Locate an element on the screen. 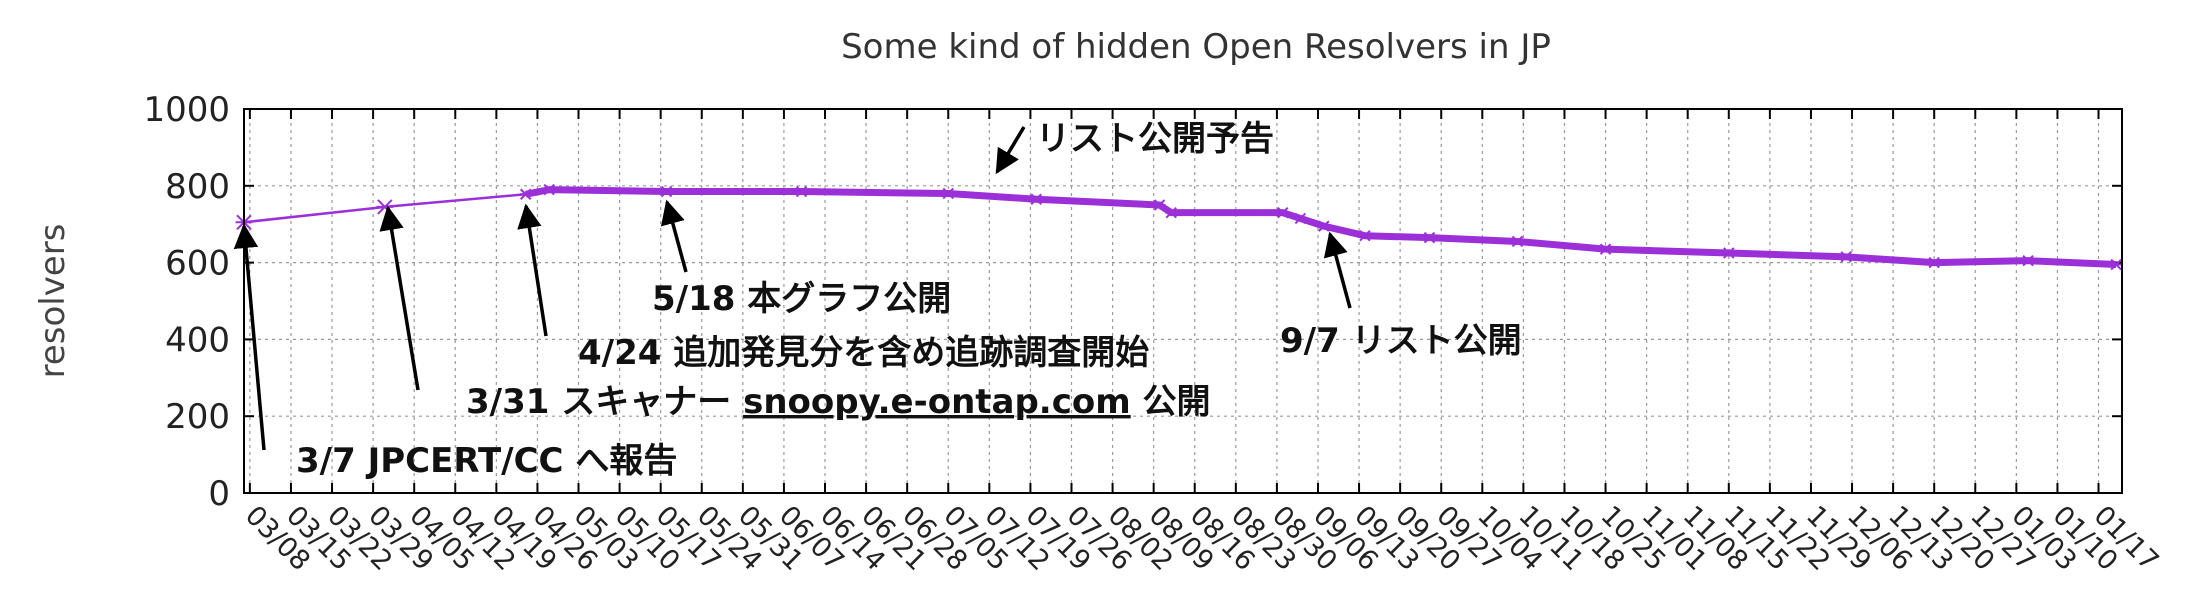  y-tick-label: 0 is located at coordinates (219, 494).